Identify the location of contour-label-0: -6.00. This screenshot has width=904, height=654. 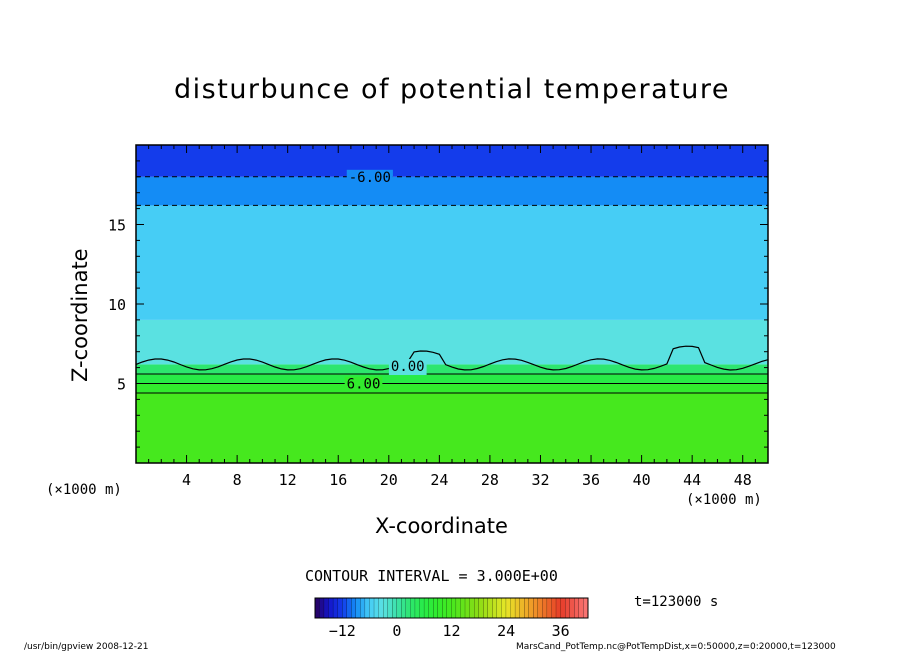
(370, 178).